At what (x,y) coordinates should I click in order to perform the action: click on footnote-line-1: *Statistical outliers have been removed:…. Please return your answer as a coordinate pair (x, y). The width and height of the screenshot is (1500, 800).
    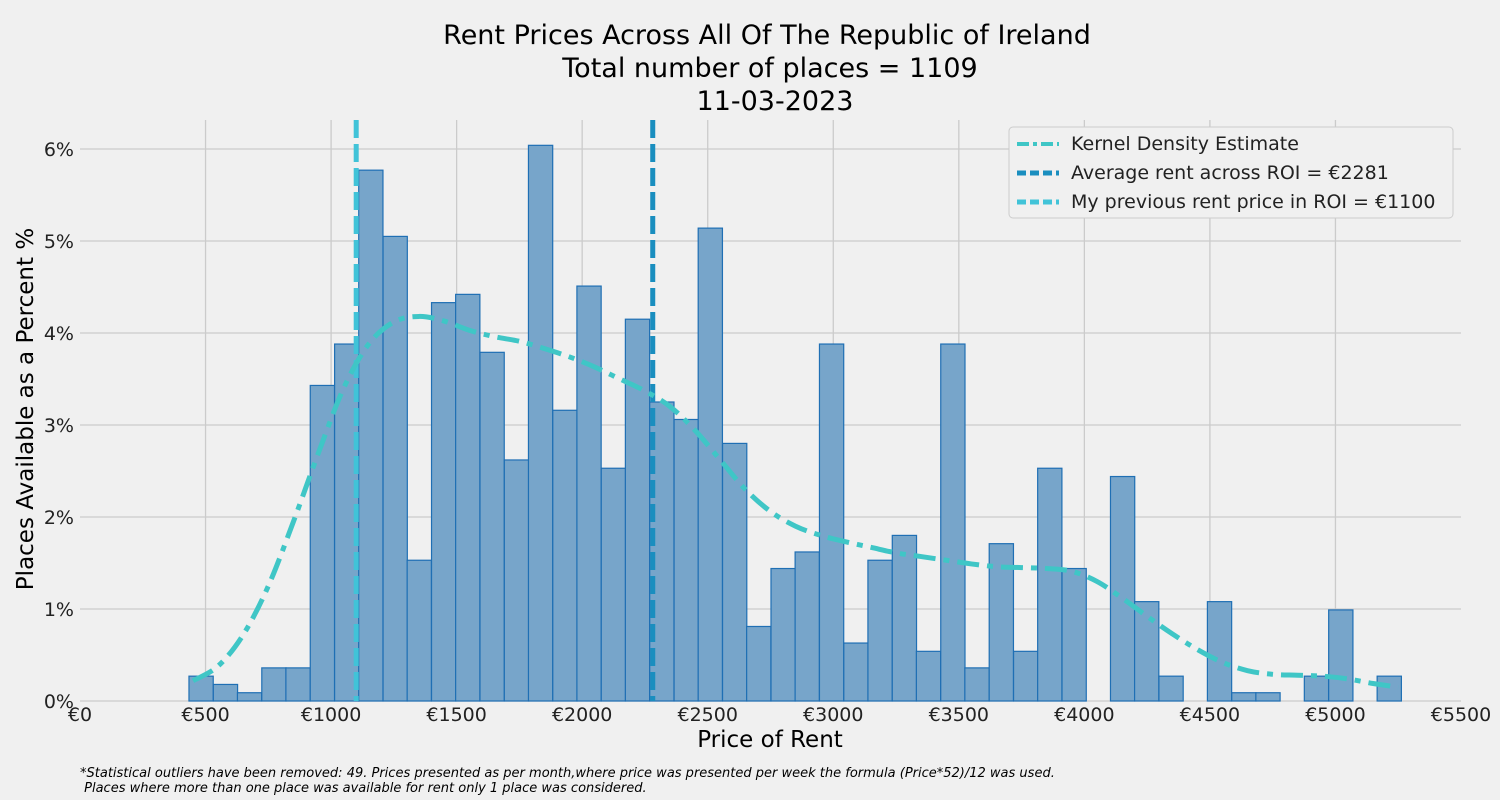
    Looking at the image, I should click on (567, 773).